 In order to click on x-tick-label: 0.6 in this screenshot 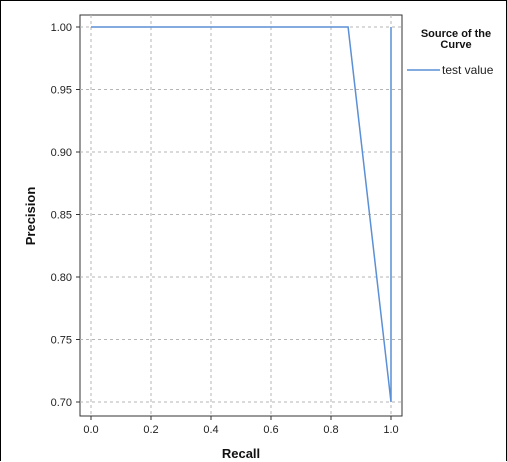, I will do `click(270, 430)`.